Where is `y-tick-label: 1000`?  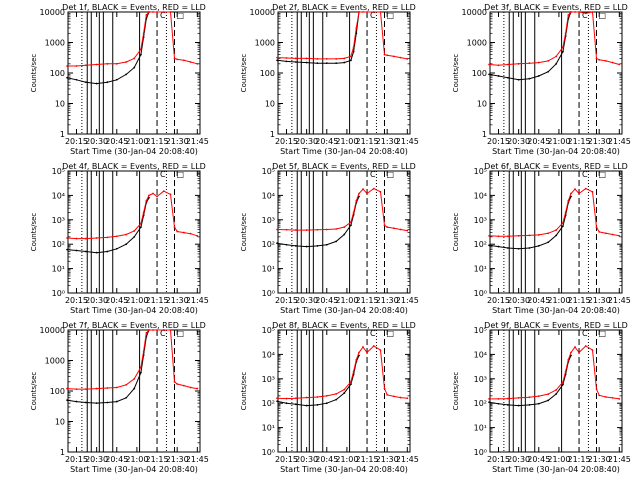
y-tick-label: 1000 is located at coordinates (265, 43).